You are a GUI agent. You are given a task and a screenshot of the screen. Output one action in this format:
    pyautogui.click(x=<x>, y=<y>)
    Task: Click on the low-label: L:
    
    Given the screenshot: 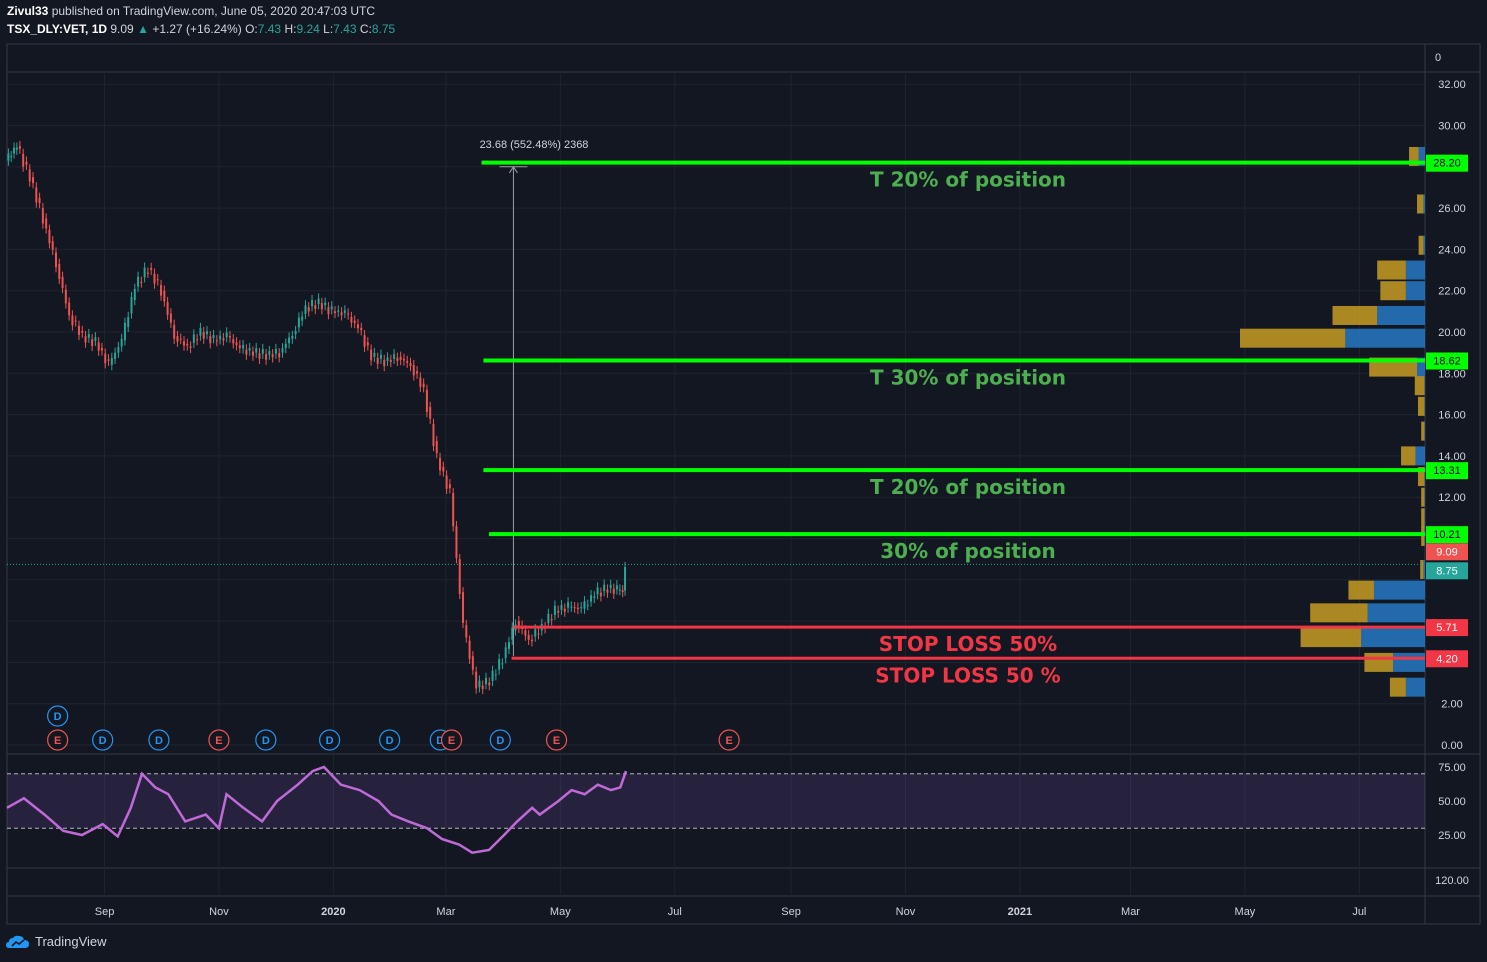 What is the action you would take?
    pyautogui.click(x=328, y=29)
    